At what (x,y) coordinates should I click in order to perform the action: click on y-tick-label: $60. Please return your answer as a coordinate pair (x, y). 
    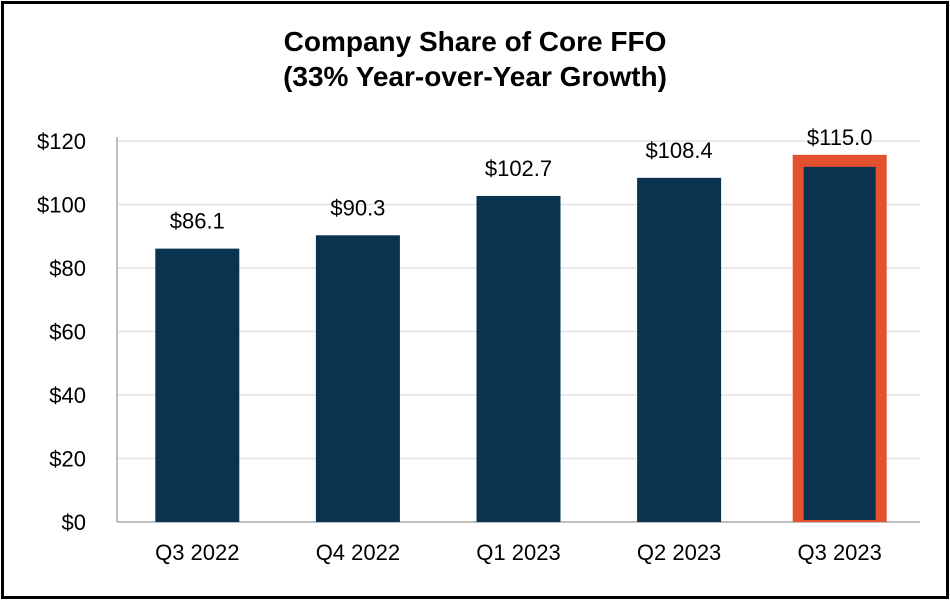
    Looking at the image, I should click on (67, 332).